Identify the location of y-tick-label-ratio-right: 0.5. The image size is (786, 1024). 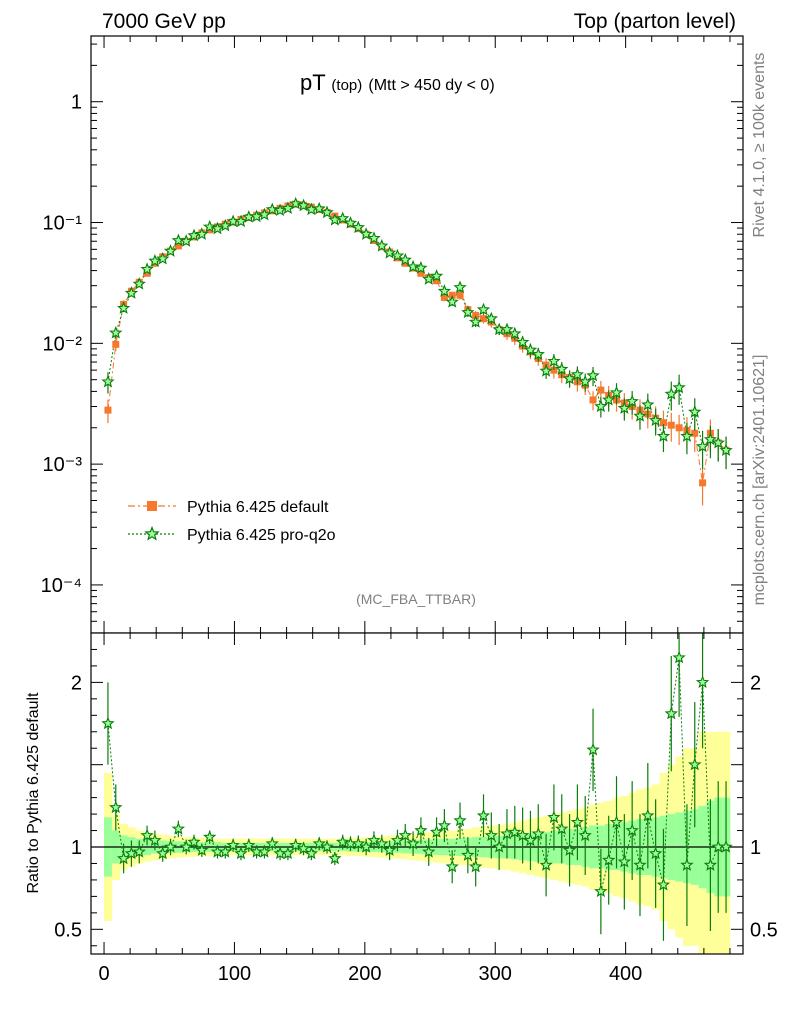
(764, 930).